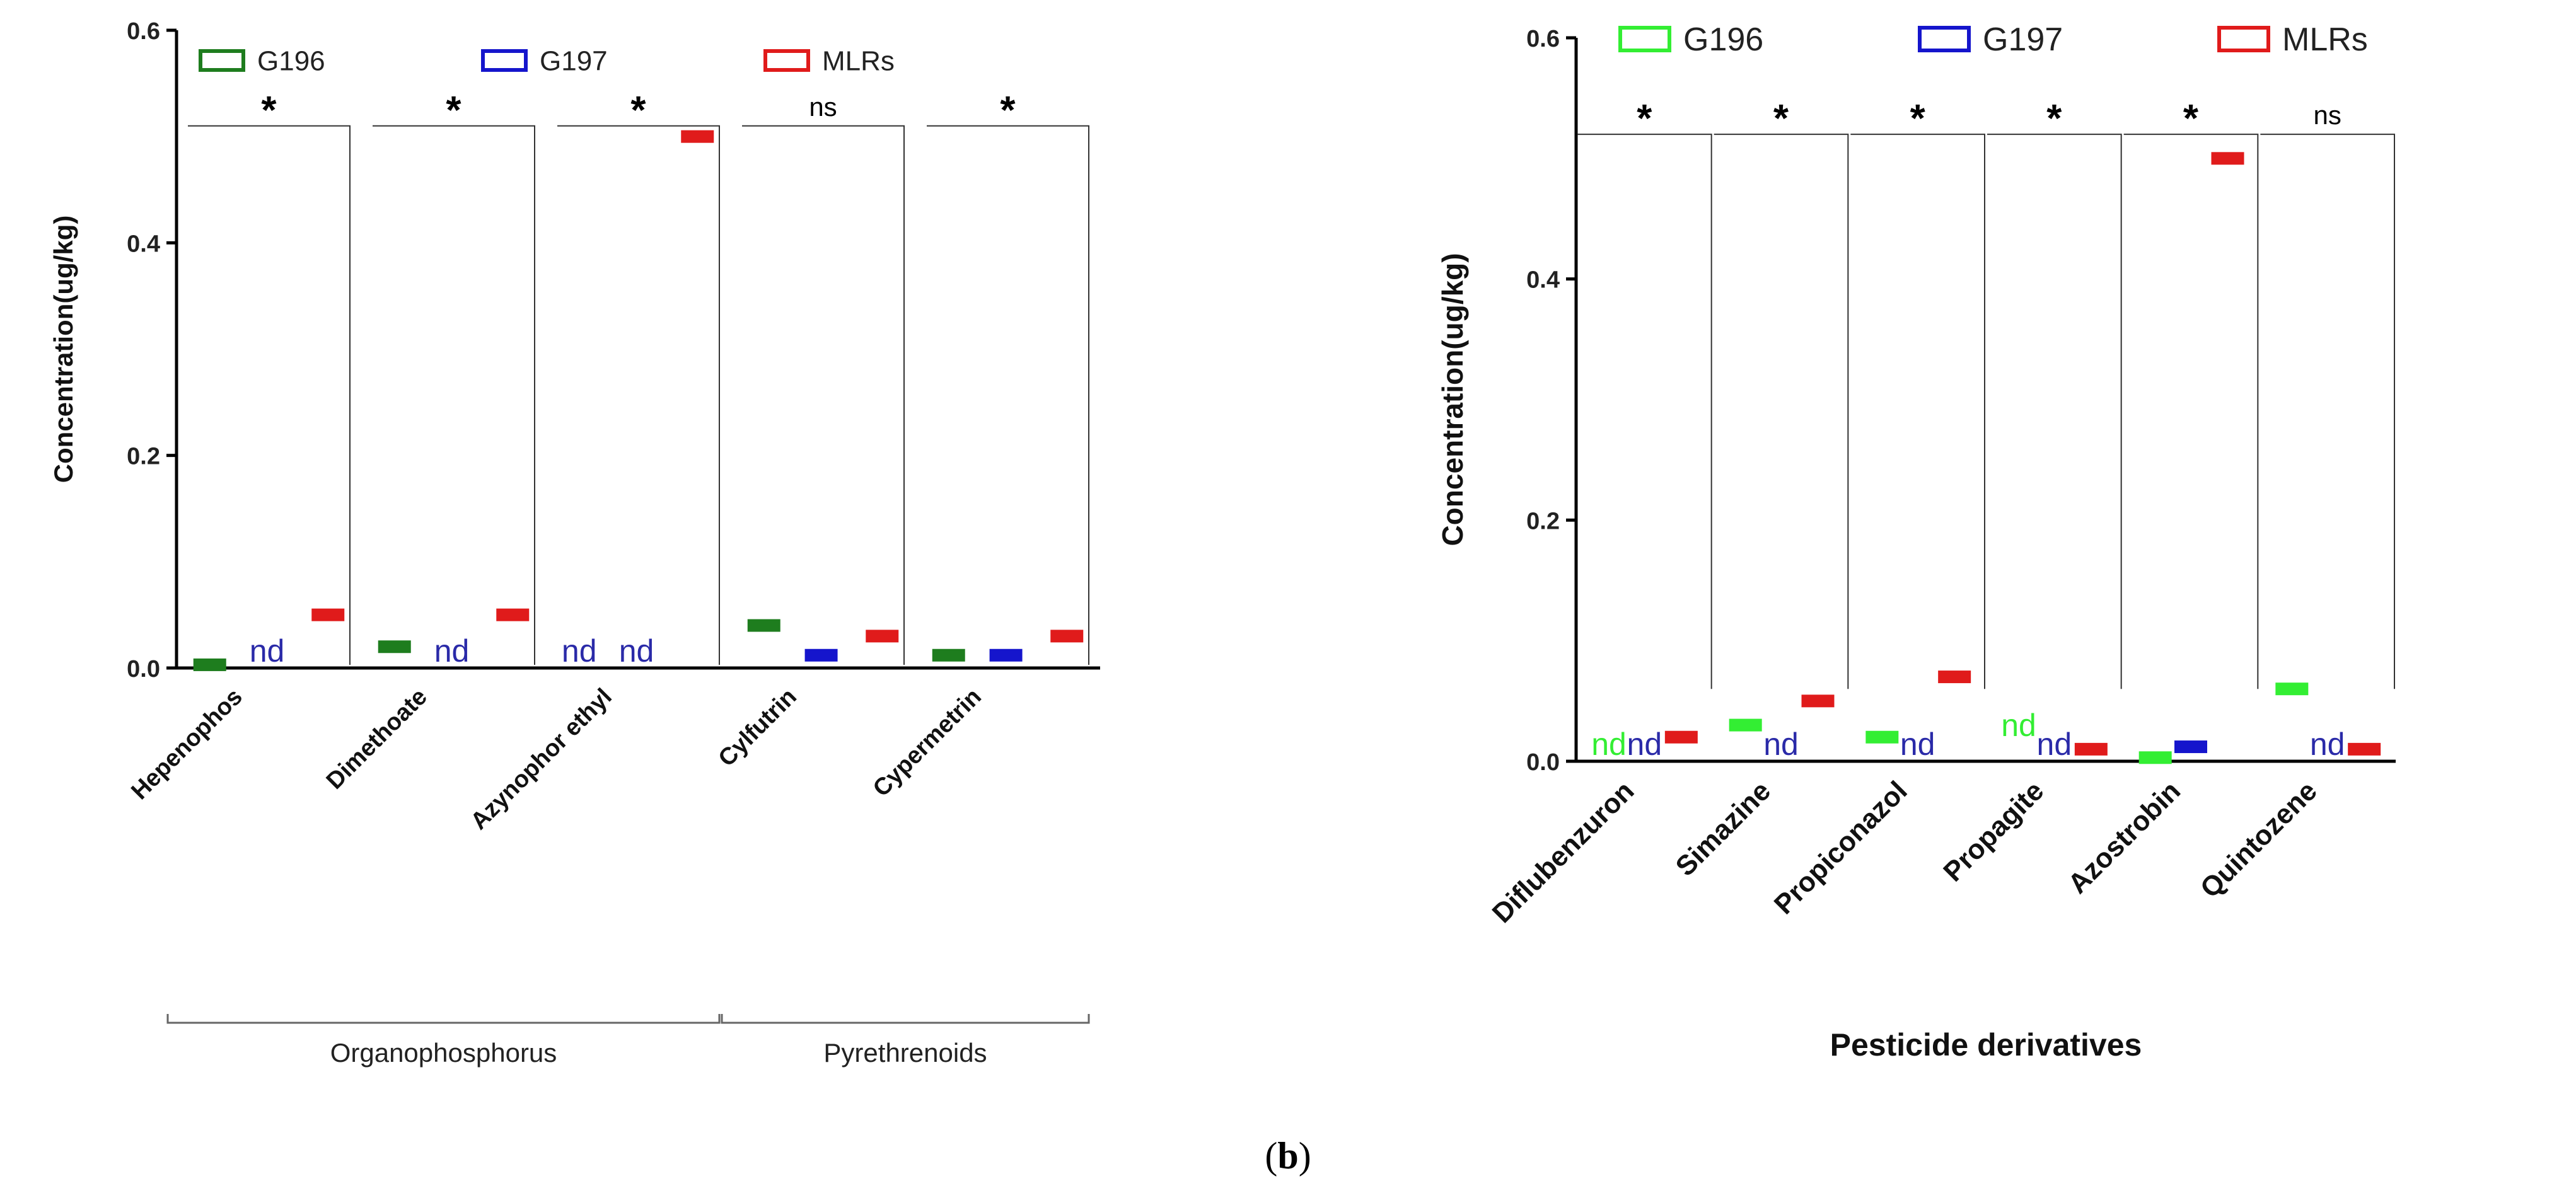 This screenshot has height=1186, width=2576. What do you see at coordinates (2259, 839) in the screenshot?
I see `x-tick-label: Quintozene` at bounding box center [2259, 839].